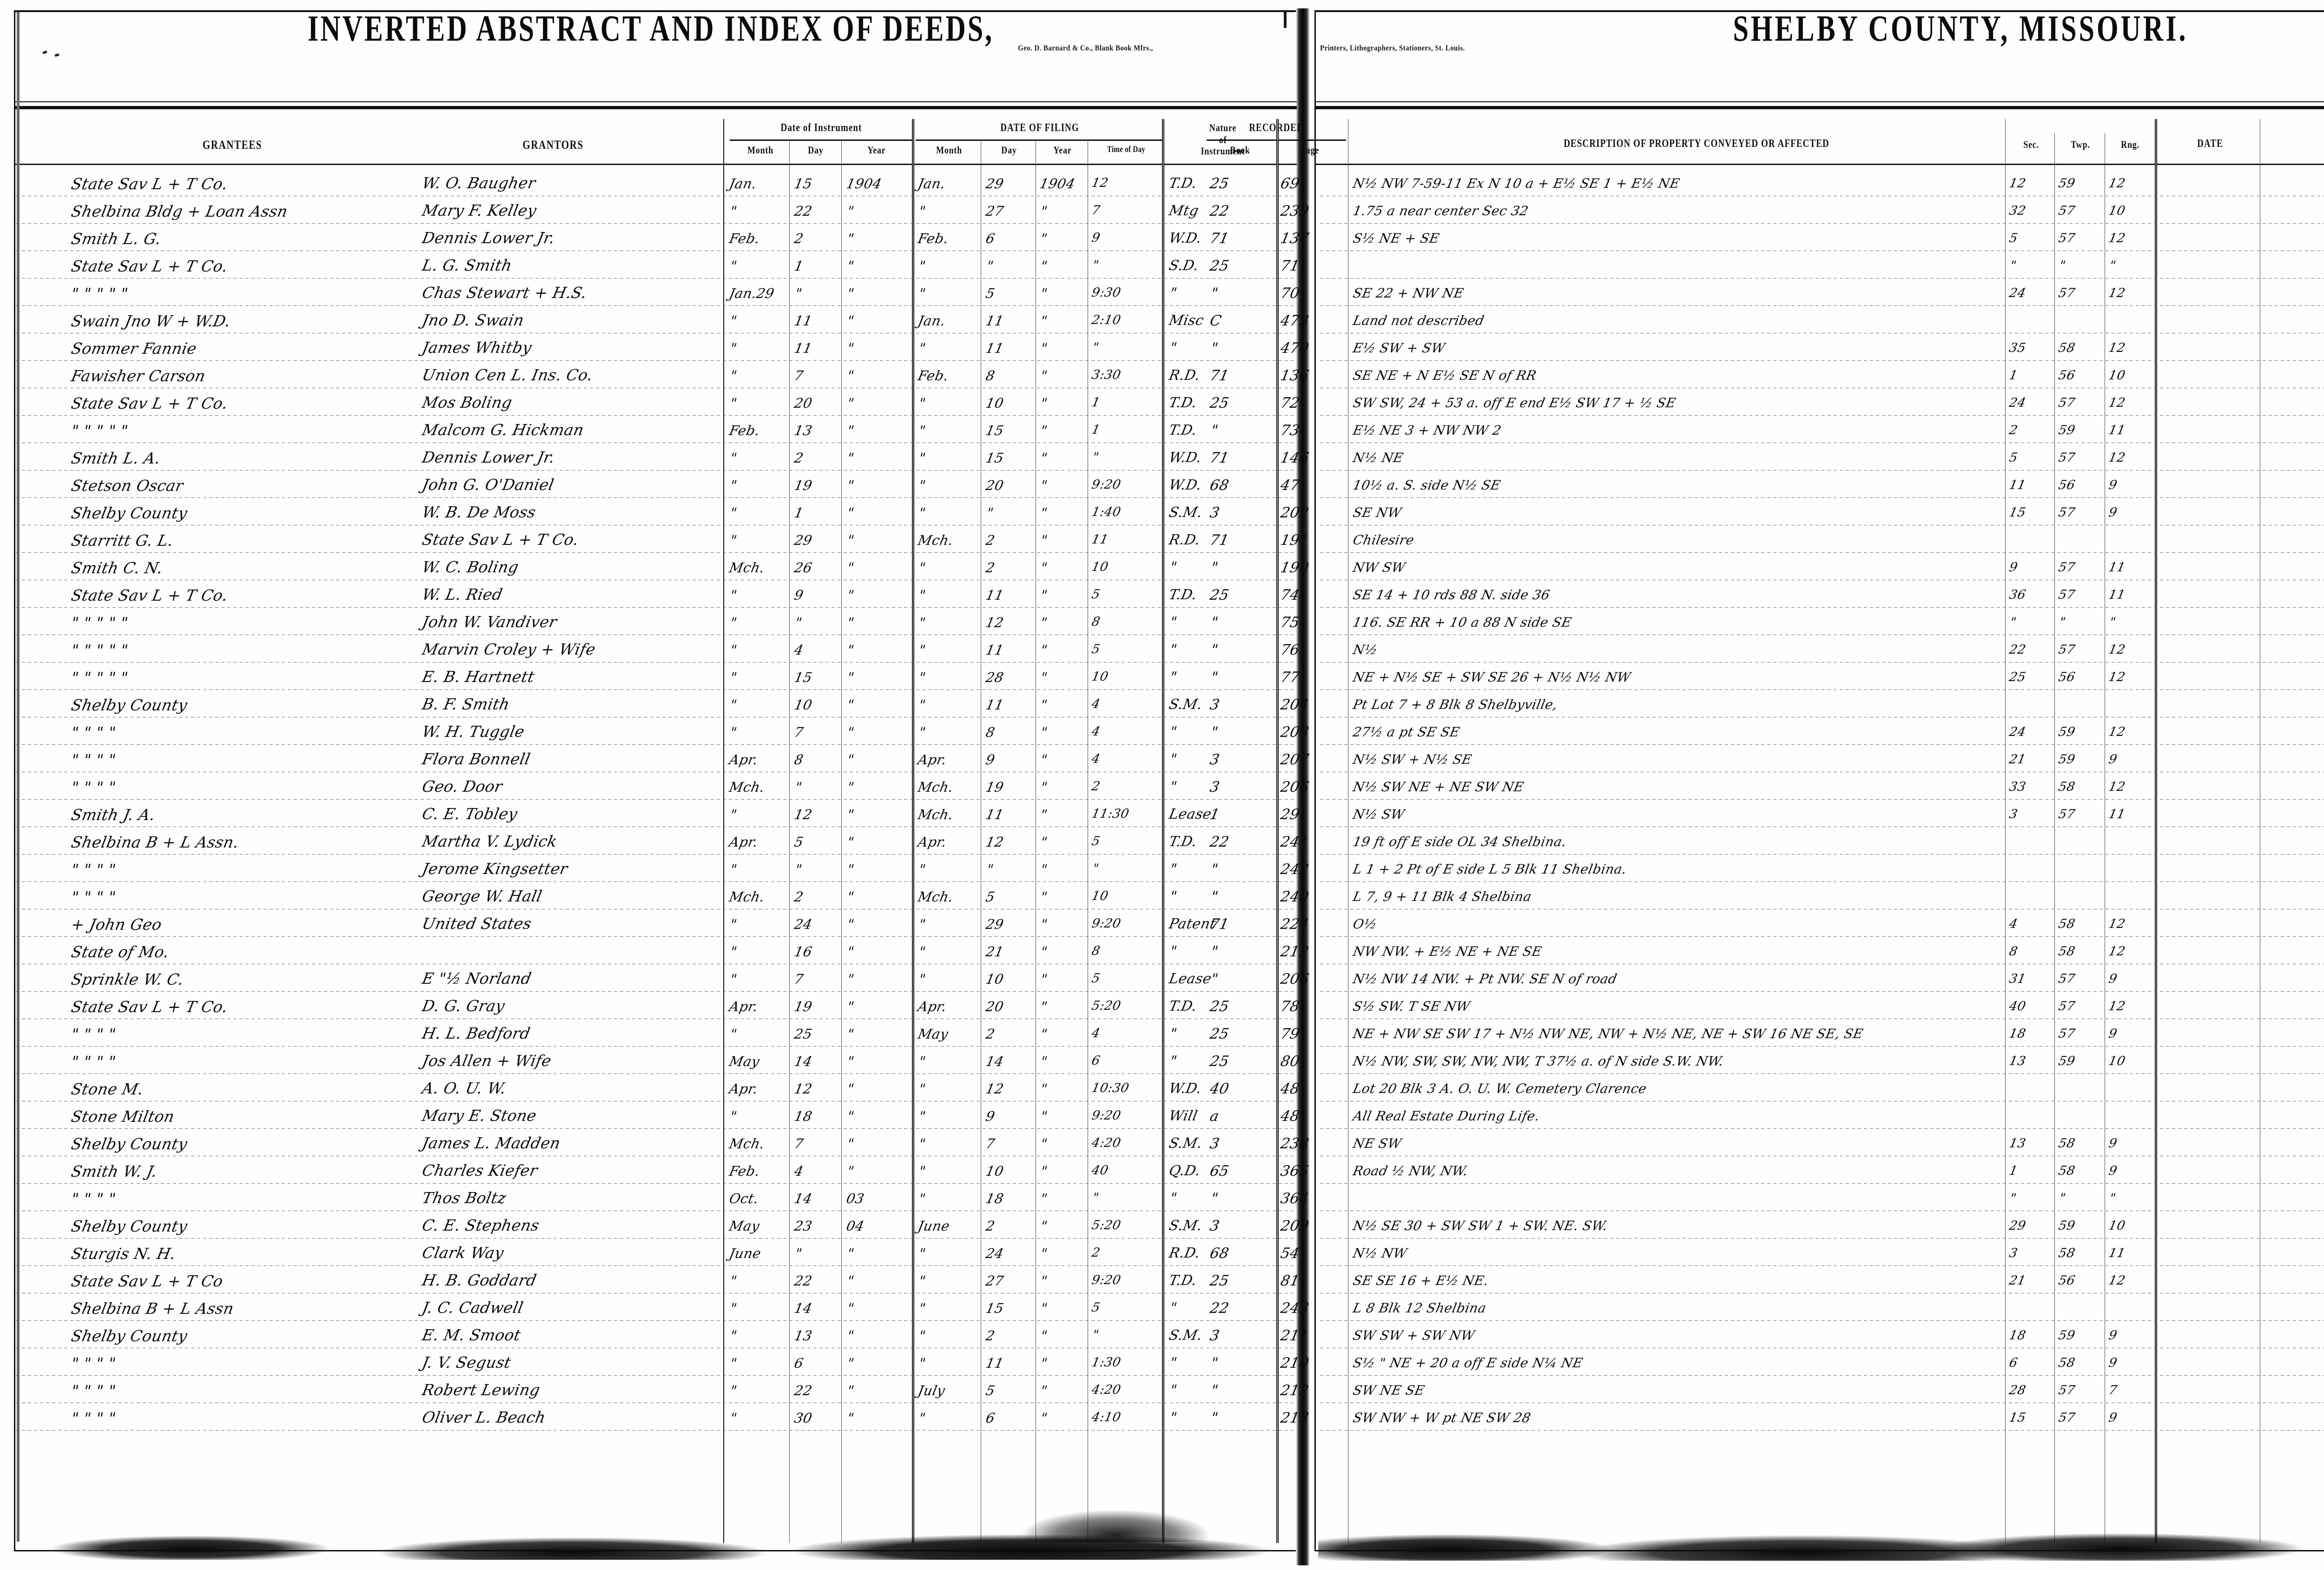 This screenshot has height=1570, width=2324. I want to click on cell-description: SW NW + W pt NE SW 28, so click(1442, 1418).